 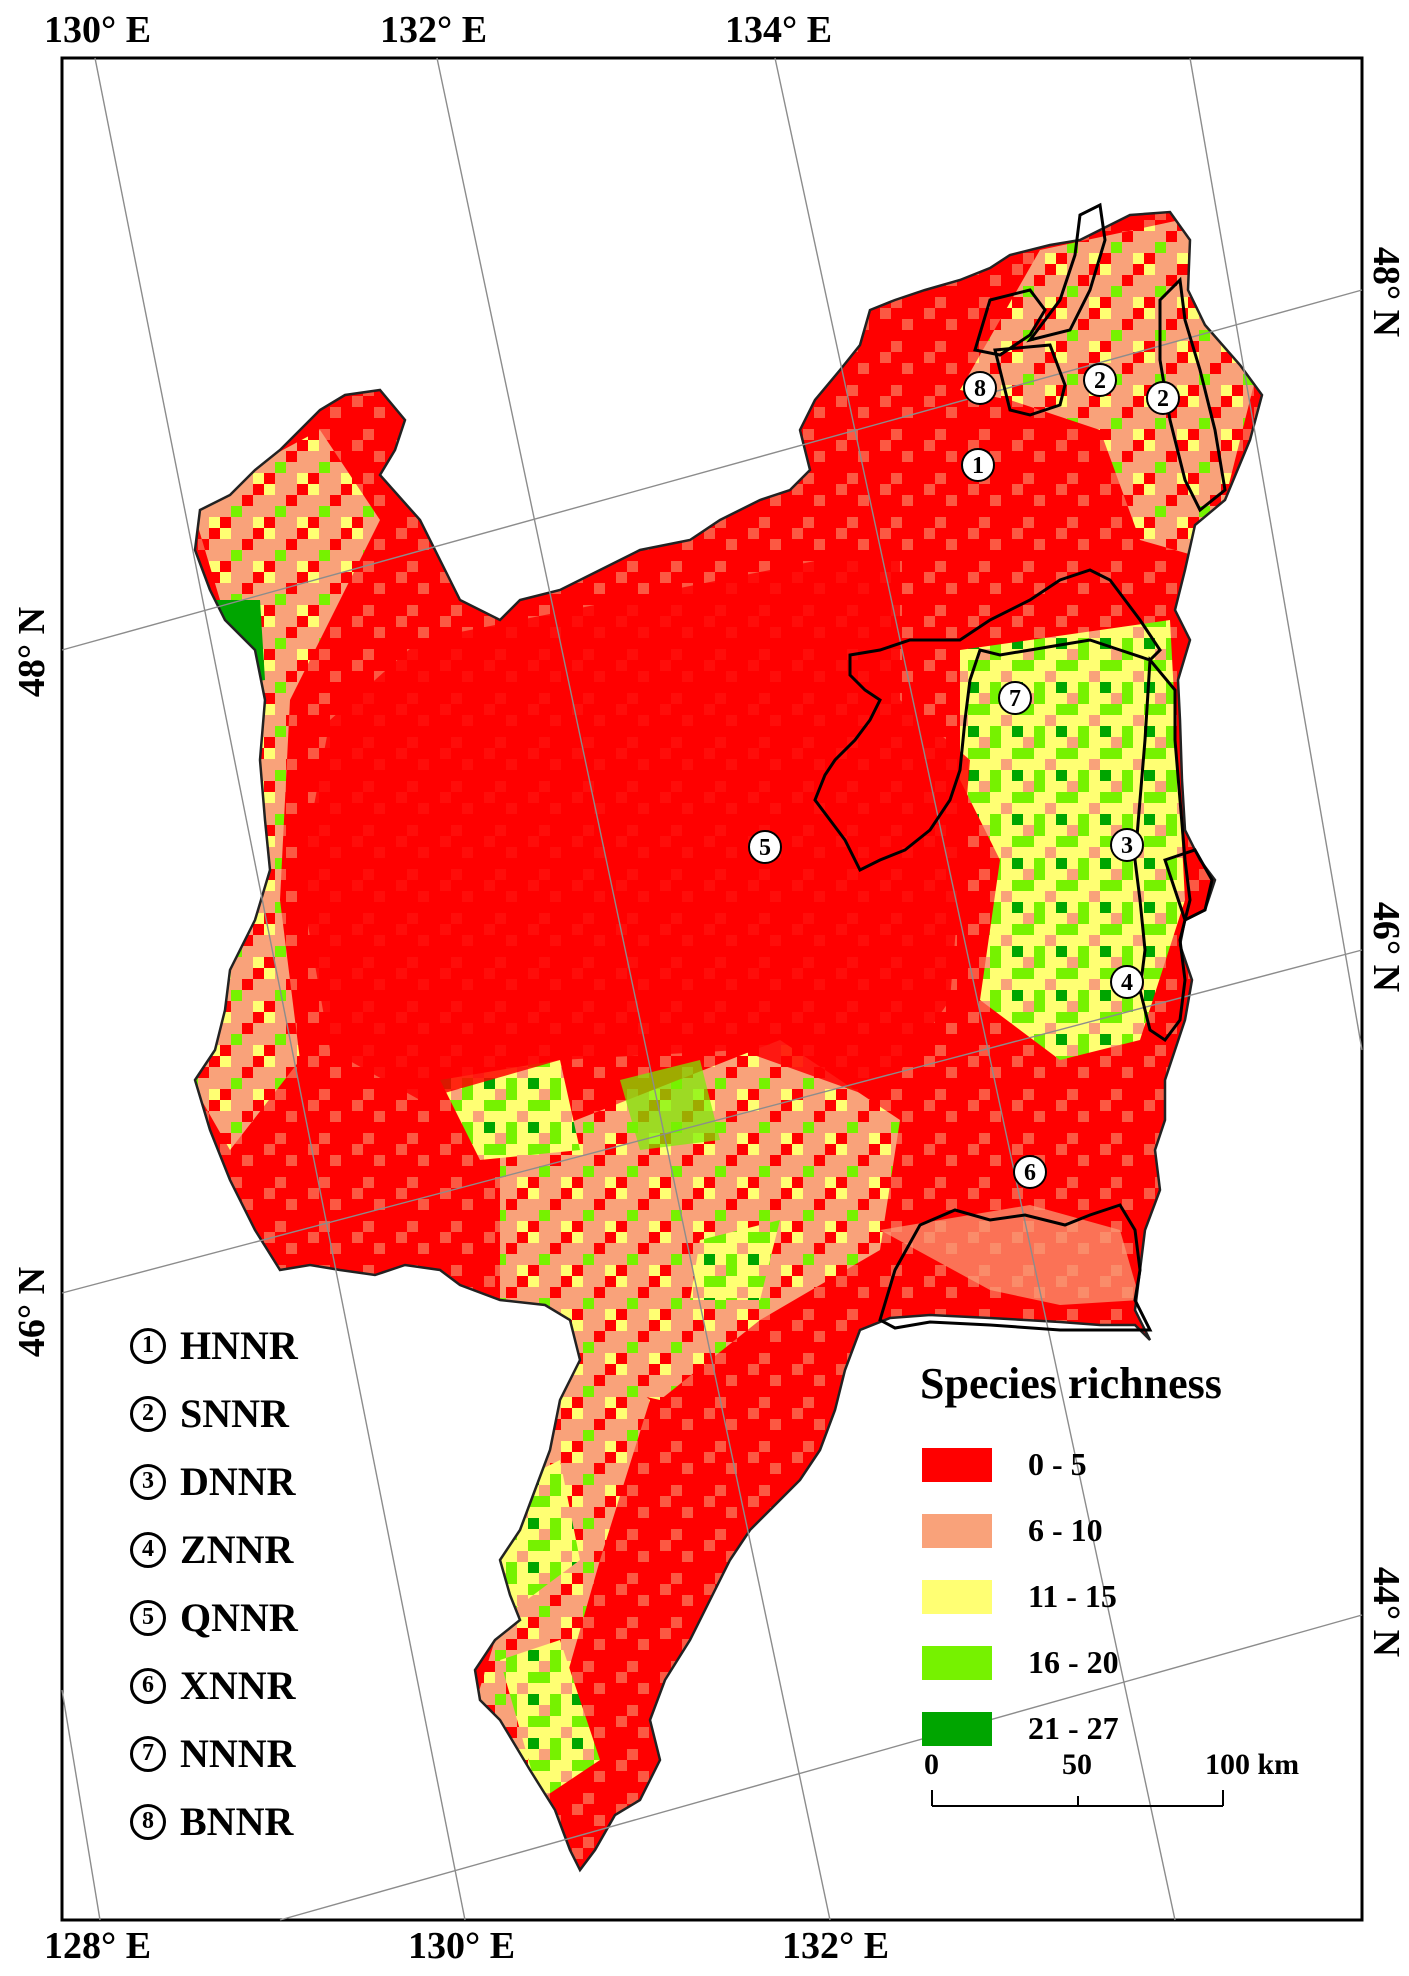 I want to click on legend-row-0-5: 0 - 5, so click(x=1004, y=1464).